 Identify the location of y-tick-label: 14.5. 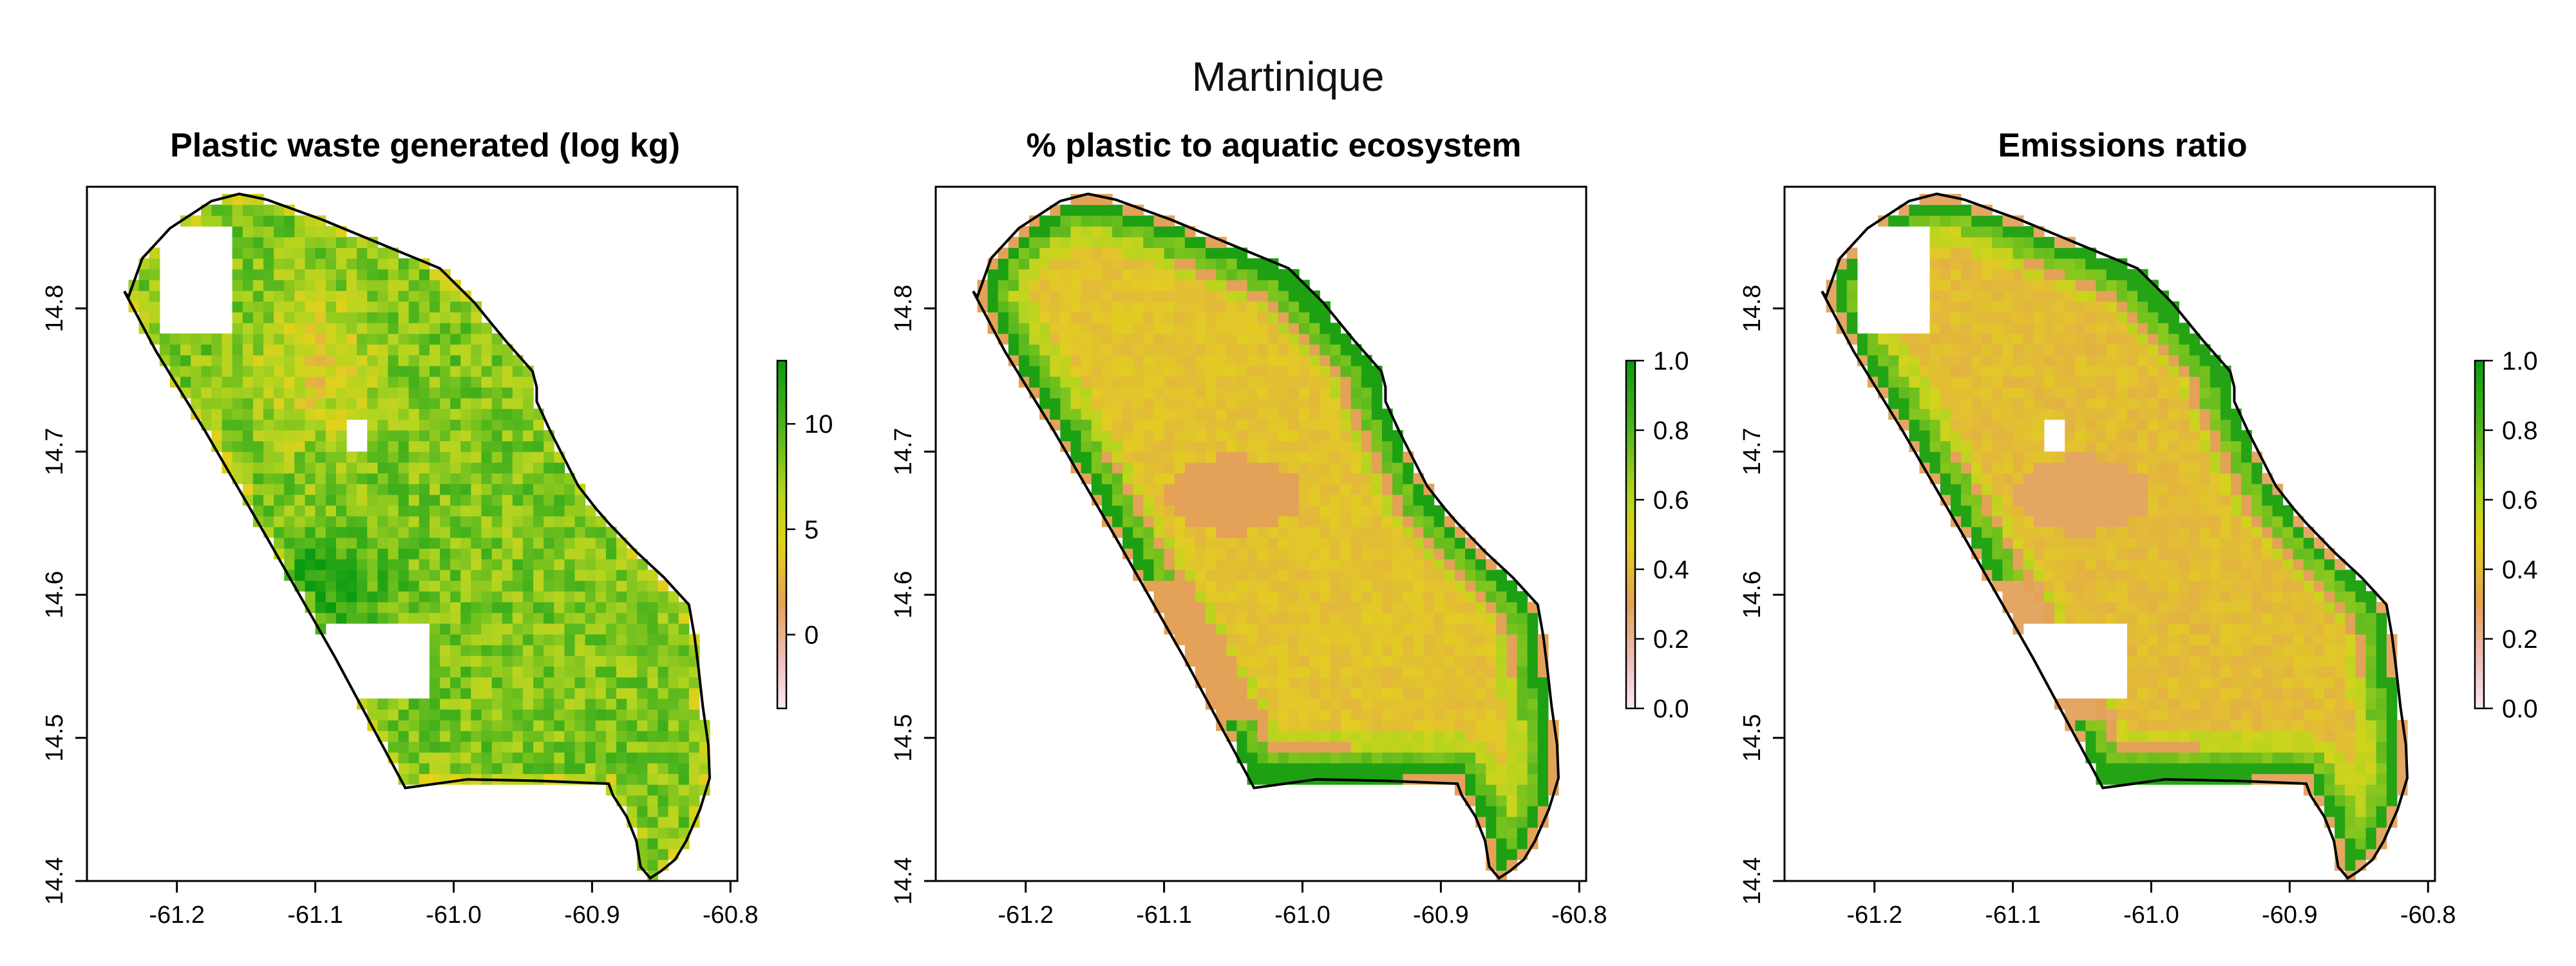
(54, 738).